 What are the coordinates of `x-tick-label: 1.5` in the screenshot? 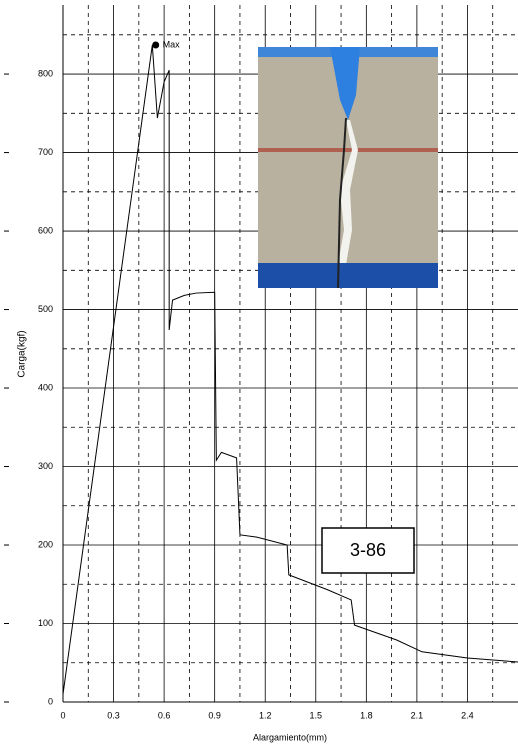 It's located at (316, 715).